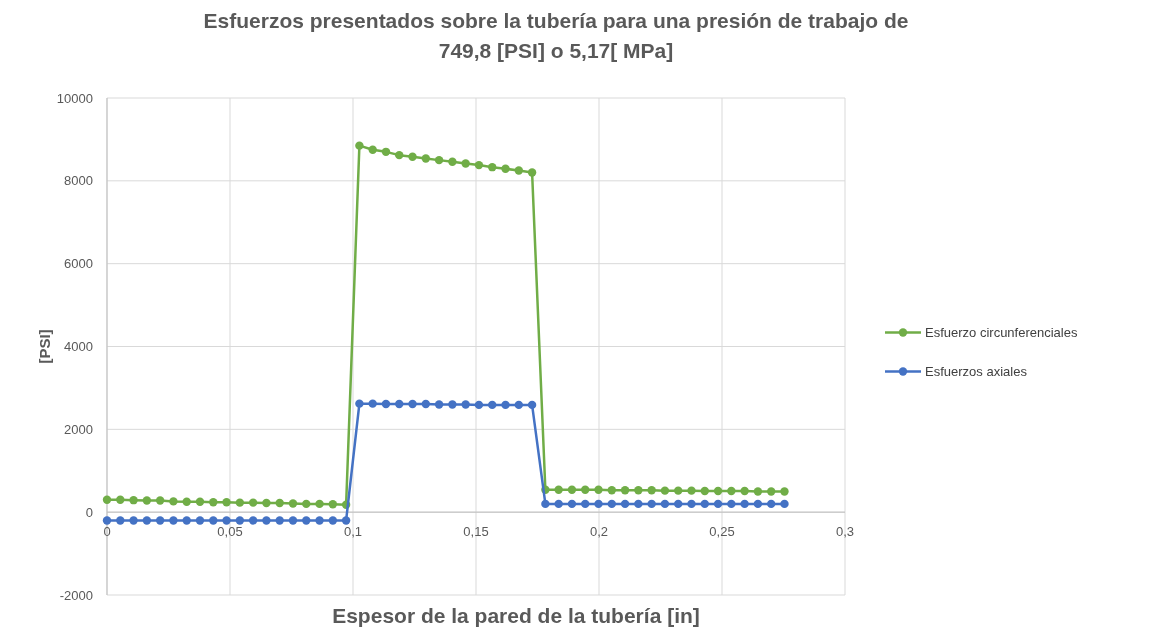 The width and height of the screenshot is (1168, 631). What do you see at coordinates (78, 347) in the screenshot?
I see `y-tick-label: 4000` at bounding box center [78, 347].